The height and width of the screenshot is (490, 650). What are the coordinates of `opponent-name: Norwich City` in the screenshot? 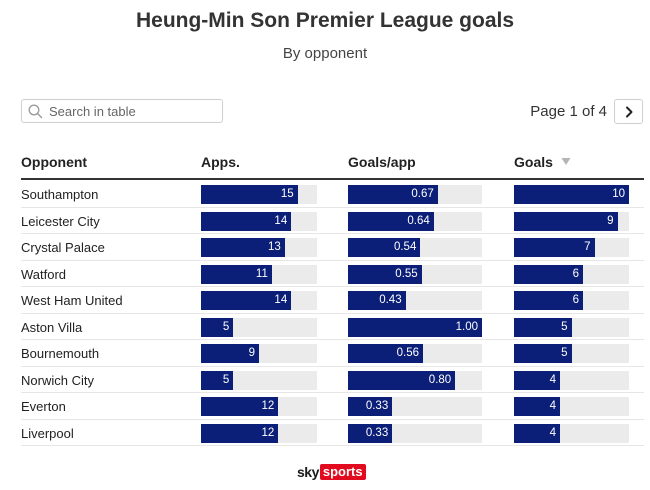 It's located at (57, 380).